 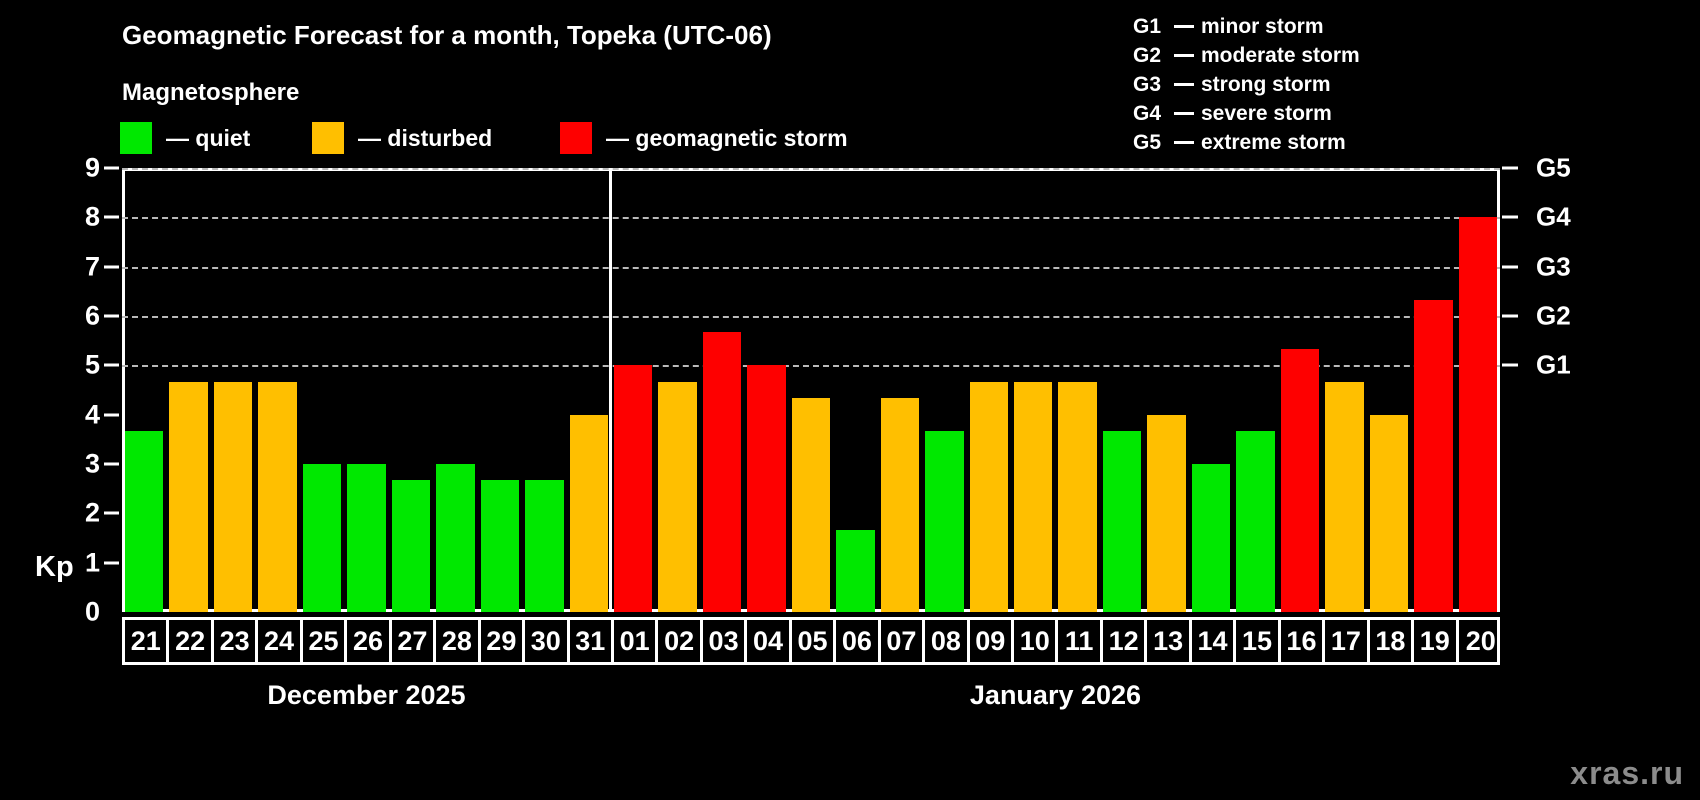 I want to click on day-cell-21: 21, so click(x=147, y=641).